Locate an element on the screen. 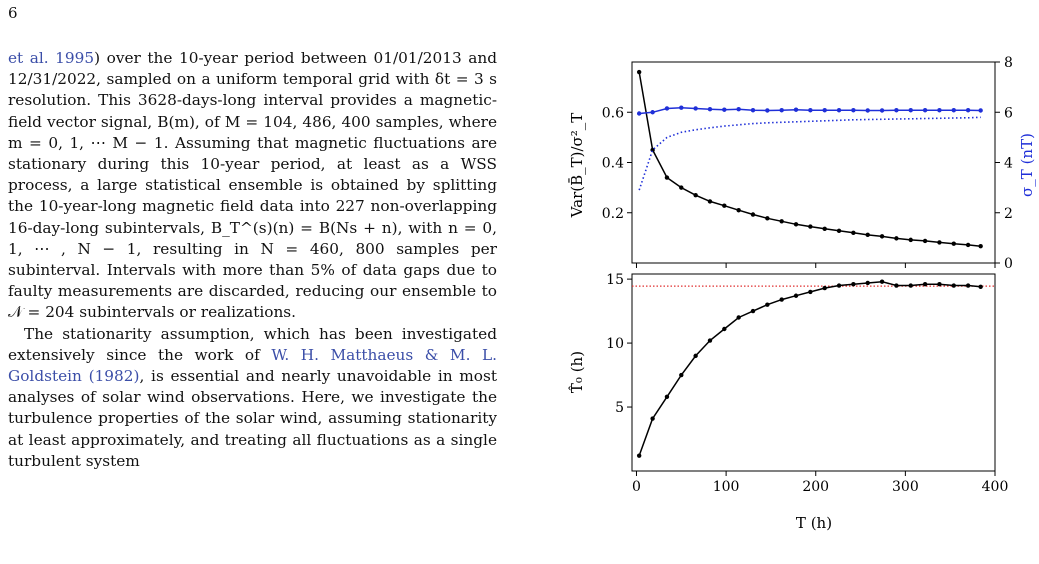  top-panel-frame is located at coordinates (813, 162).